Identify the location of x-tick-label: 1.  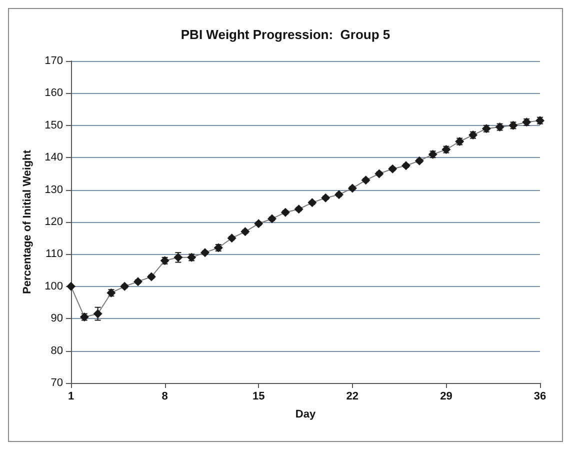
(71, 396).